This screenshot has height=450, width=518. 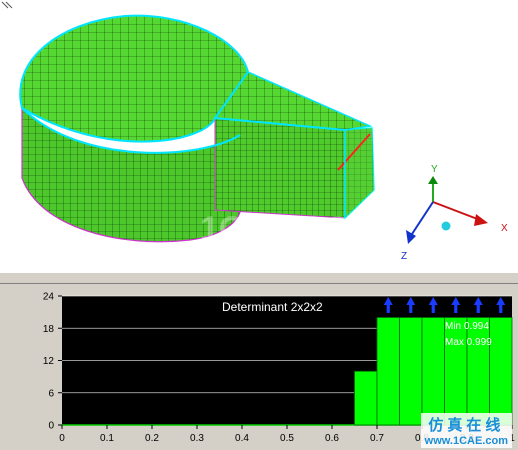 What do you see at coordinates (454, 213) in the screenshot?
I see `axis-triad: Y X Z` at bounding box center [454, 213].